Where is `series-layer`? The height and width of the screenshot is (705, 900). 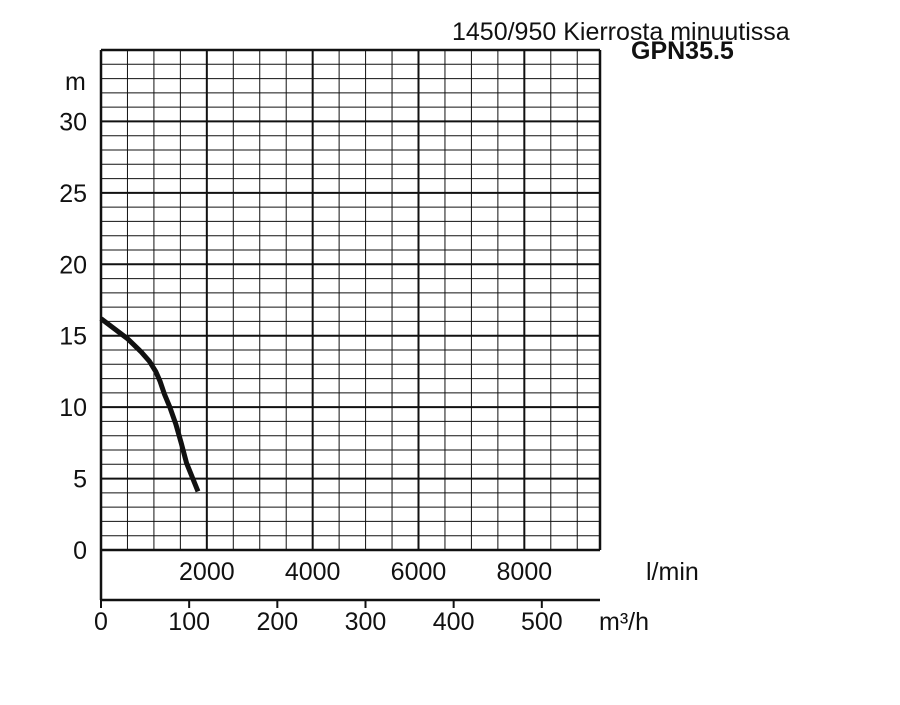
series-layer is located at coordinates (150, 404).